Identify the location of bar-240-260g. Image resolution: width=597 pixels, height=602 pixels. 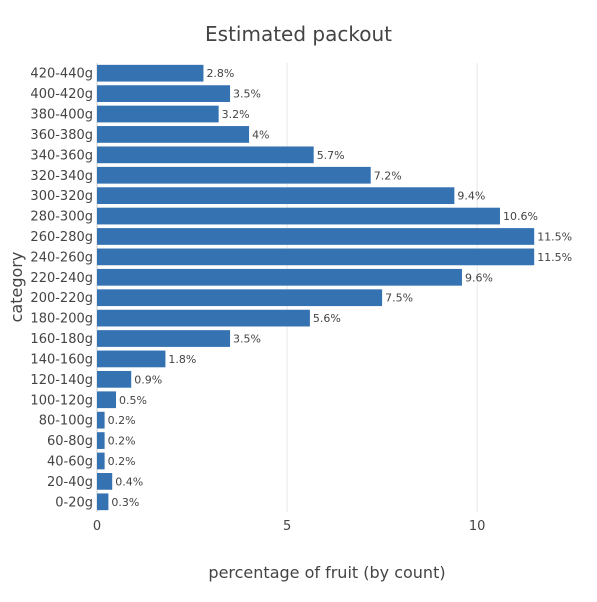
(316, 257).